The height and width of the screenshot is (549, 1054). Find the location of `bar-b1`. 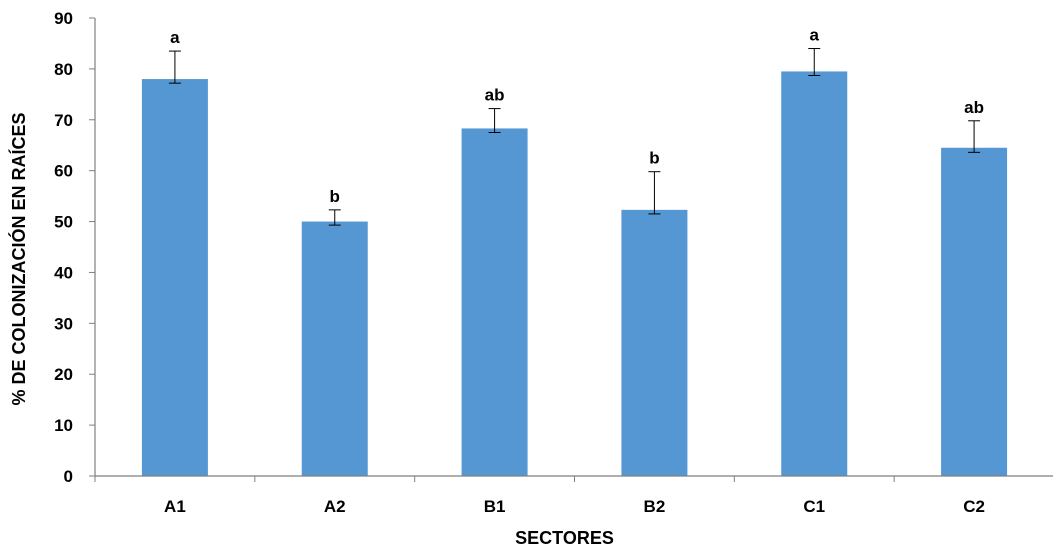

bar-b1 is located at coordinates (494, 302).